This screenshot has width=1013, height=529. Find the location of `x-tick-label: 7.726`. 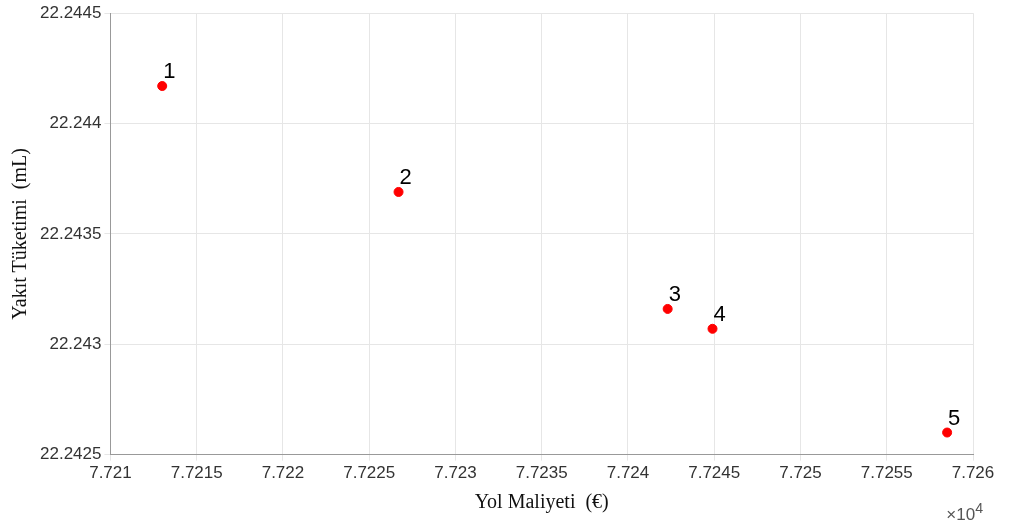

x-tick-label: 7.726 is located at coordinates (973, 473).